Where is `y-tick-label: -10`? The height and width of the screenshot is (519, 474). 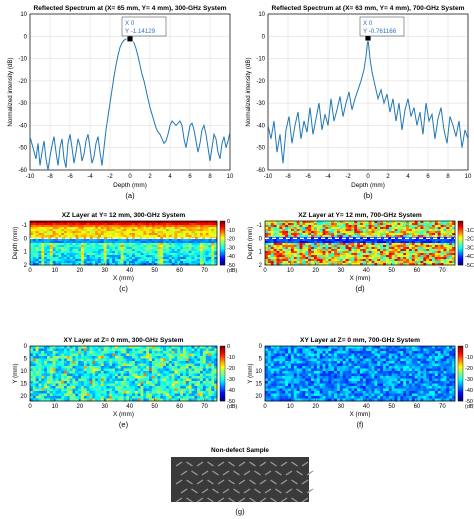 y-tick-label: -10 is located at coordinates (22, 60).